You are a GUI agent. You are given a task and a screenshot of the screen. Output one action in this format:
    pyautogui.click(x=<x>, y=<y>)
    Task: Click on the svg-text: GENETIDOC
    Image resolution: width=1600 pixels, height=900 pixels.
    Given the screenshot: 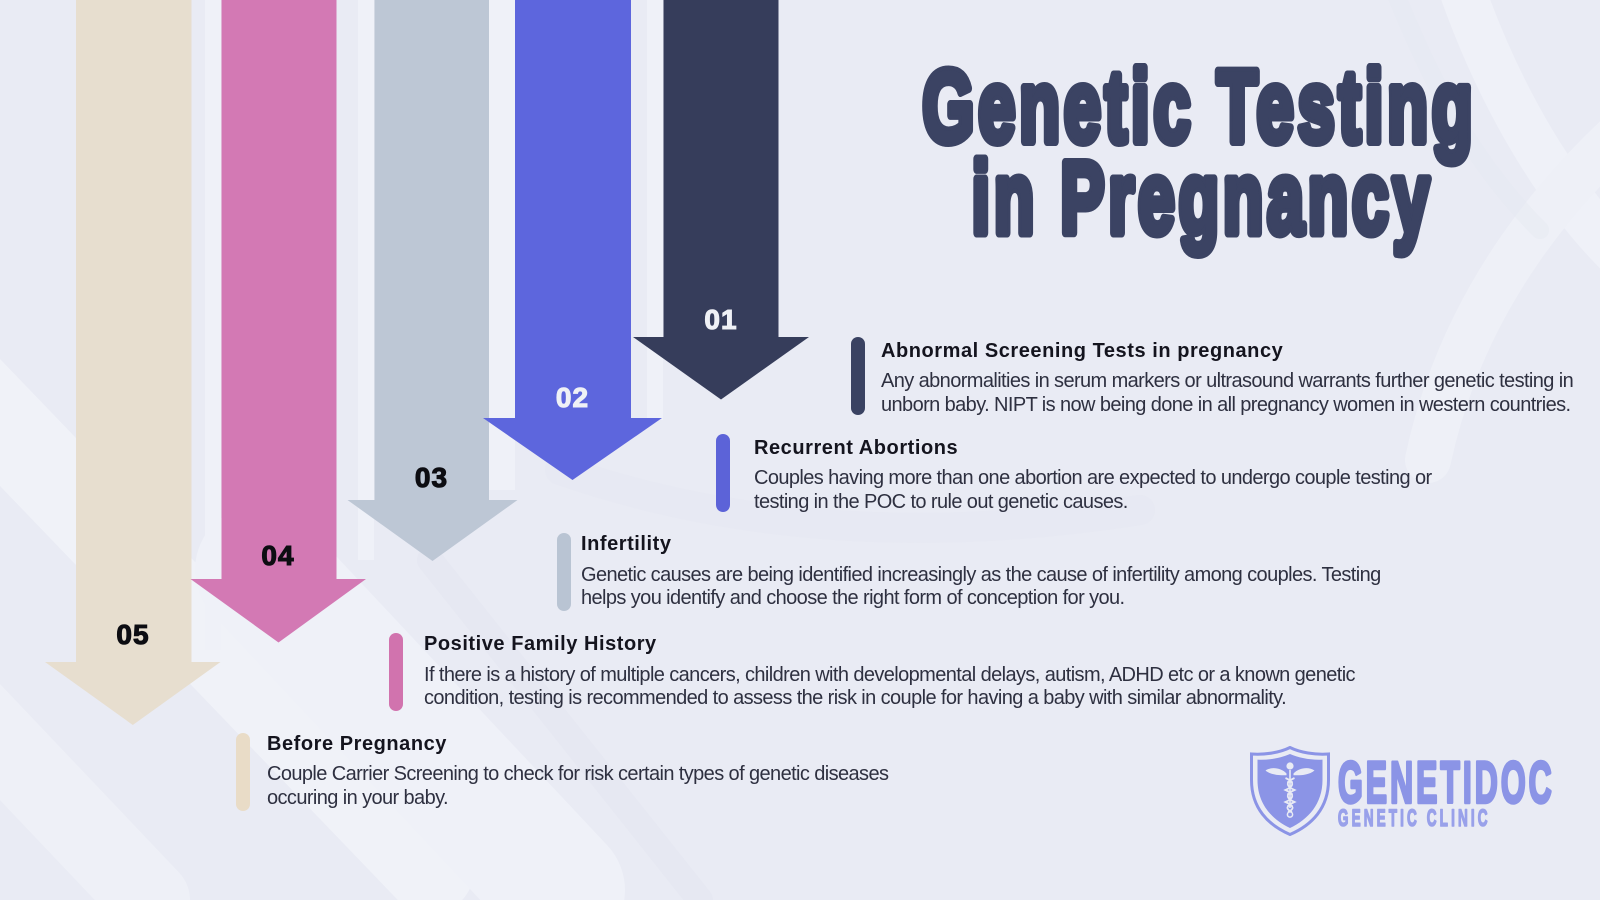 What is the action you would take?
    pyautogui.click(x=1446, y=783)
    